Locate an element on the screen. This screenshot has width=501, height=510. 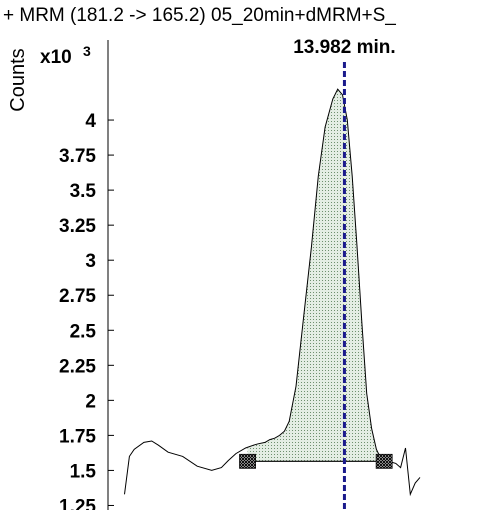
y-tick-label: 1.5 is located at coordinates (83, 471).